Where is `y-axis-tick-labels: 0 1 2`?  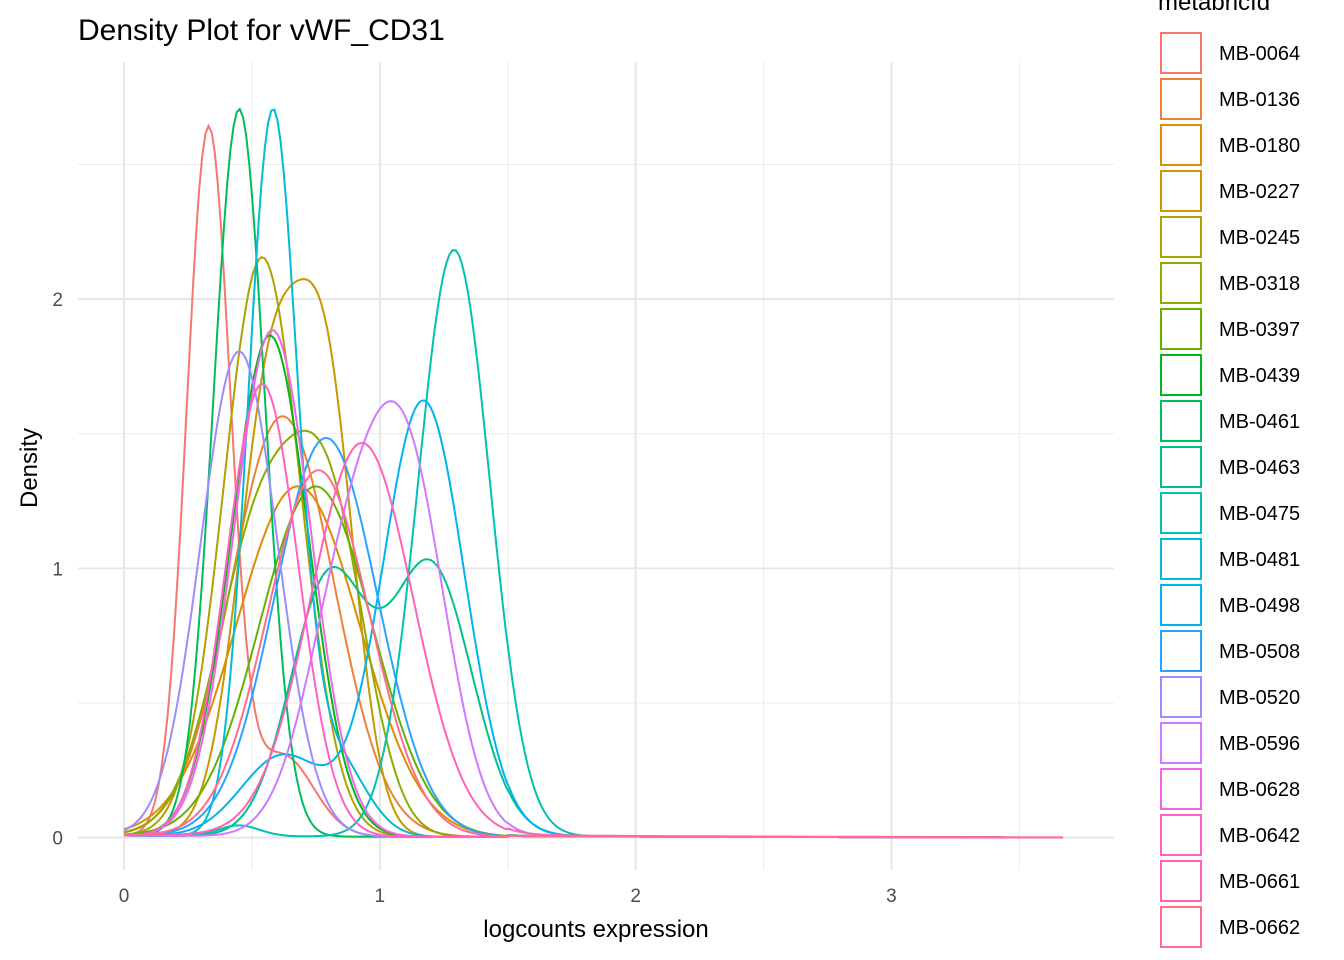 y-axis-tick-labels: 0 1 2 is located at coordinates (57, 570).